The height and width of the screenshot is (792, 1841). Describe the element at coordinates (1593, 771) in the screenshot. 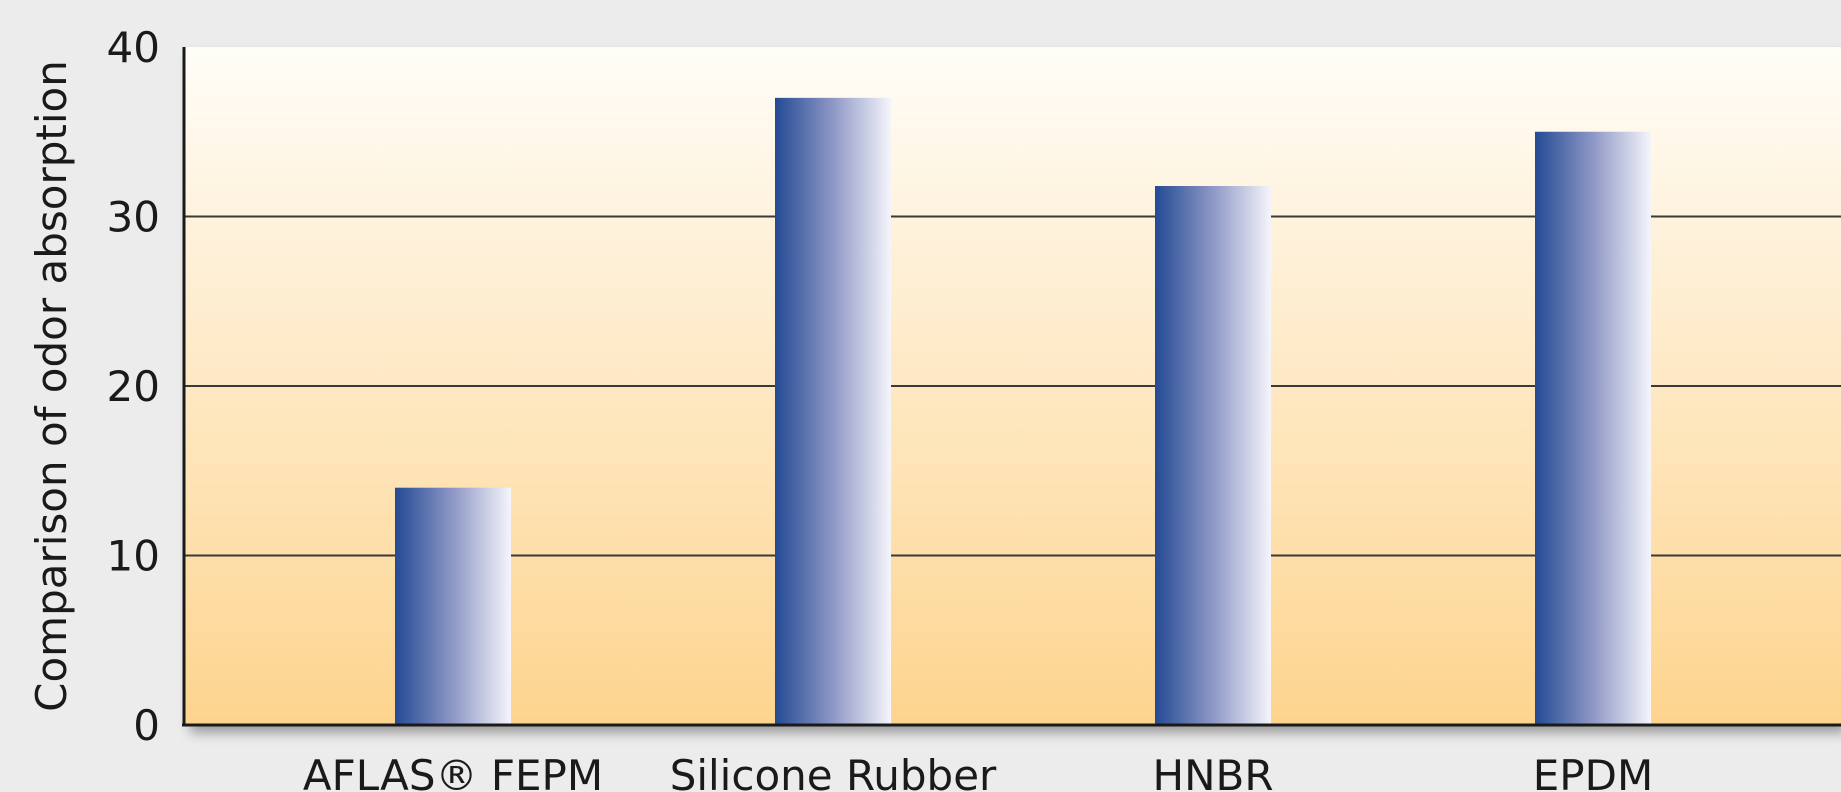

I see `x-category-label-3: EPDM` at that location.